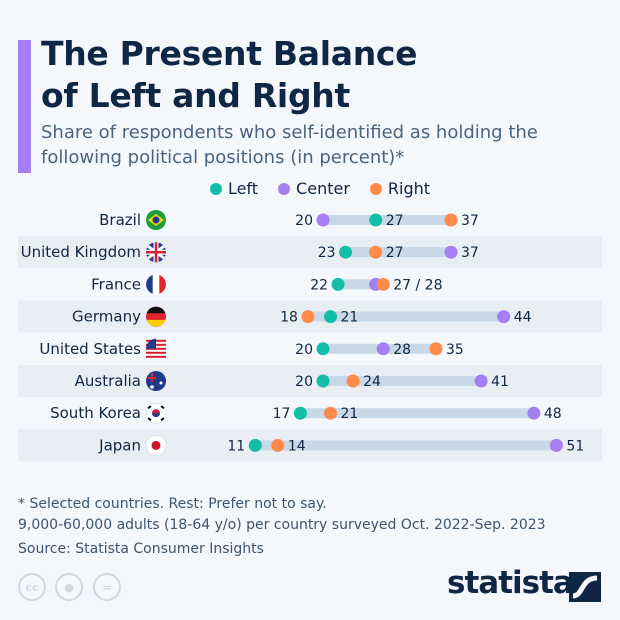 Image resolution: width=620 pixels, height=620 pixels. I want to click on table-row: Germany, so click(310, 316).